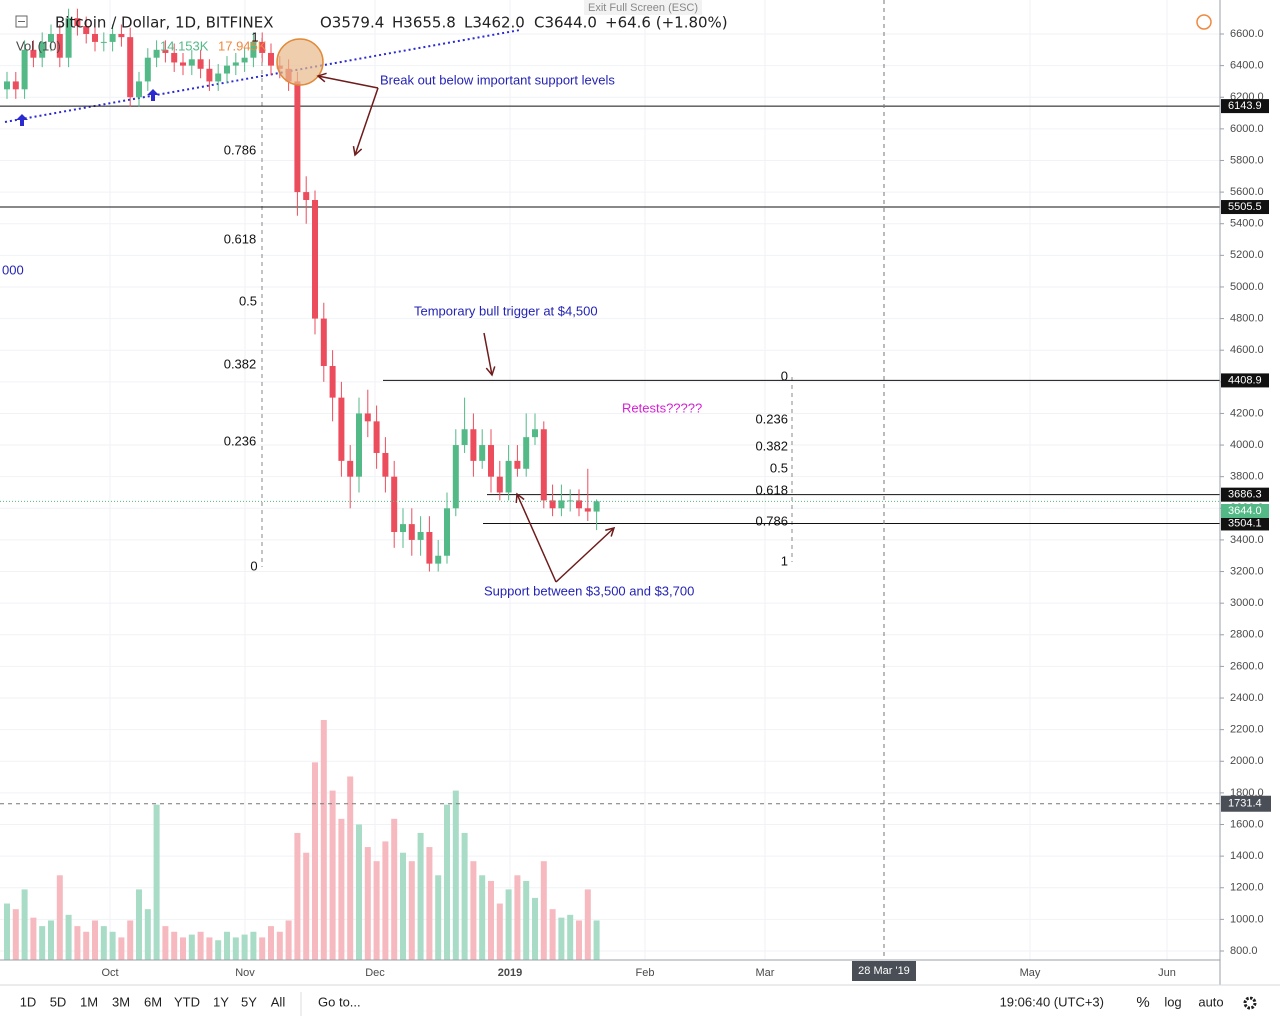 The image size is (1280, 1024). Describe the element at coordinates (240, 149) in the screenshot. I see `fib-label: 0.786` at that location.